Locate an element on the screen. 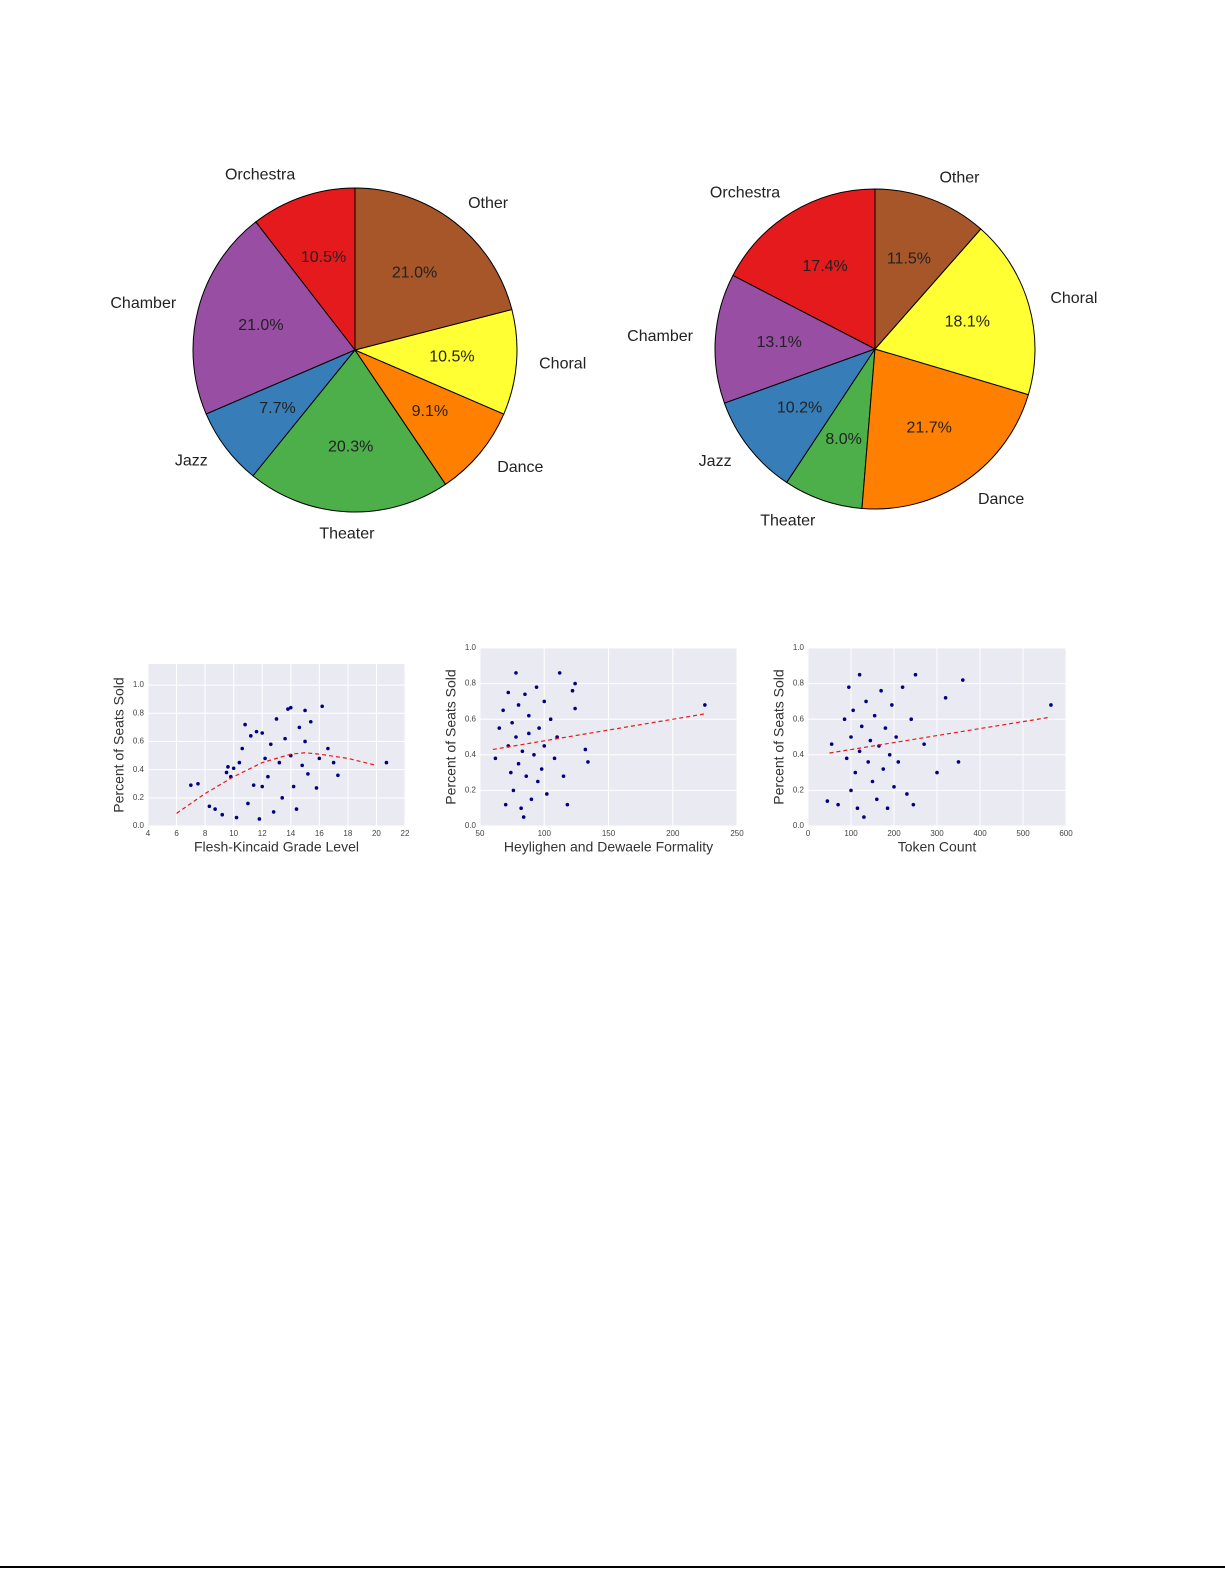 This screenshot has height=1585, width=1225. x-tick-label: 100 is located at coordinates (545, 833).